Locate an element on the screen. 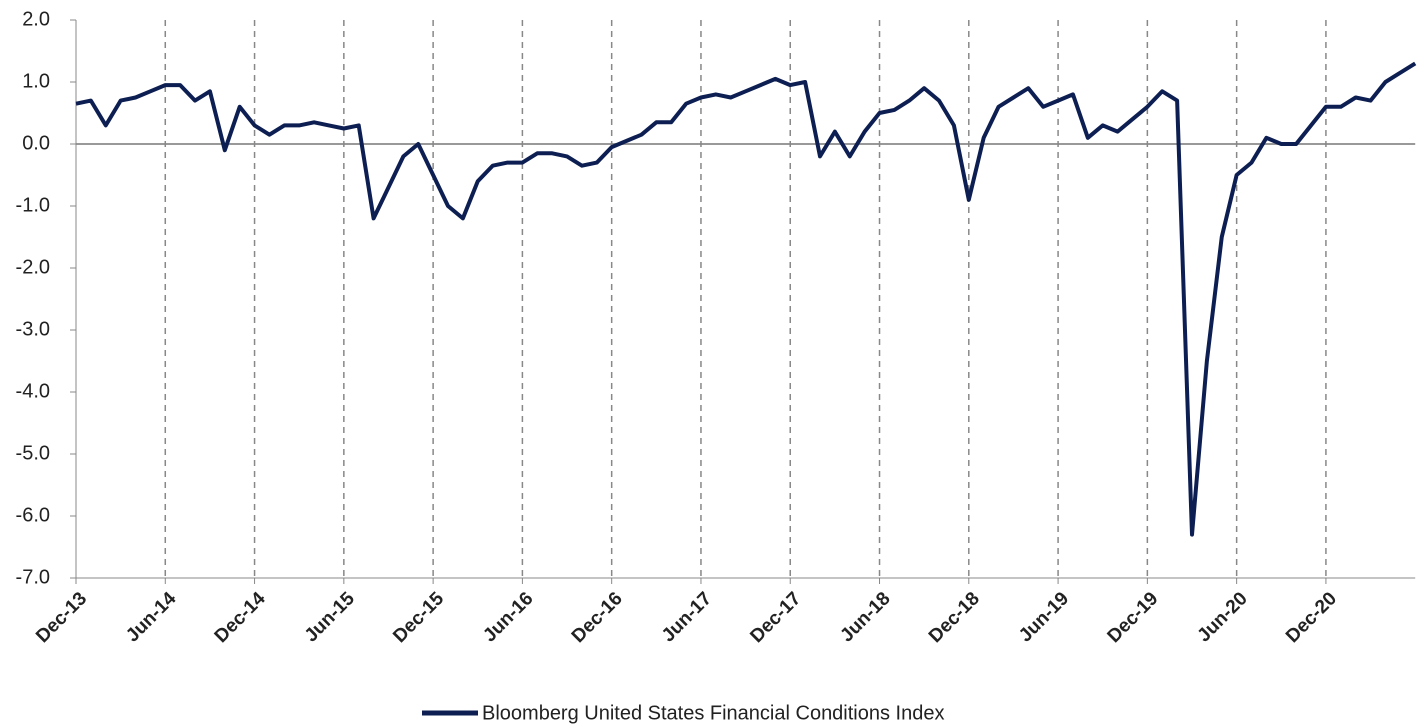 The image size is (1419, 727). x-tick-label: Dec-18 is located at coordinates (954, 617).